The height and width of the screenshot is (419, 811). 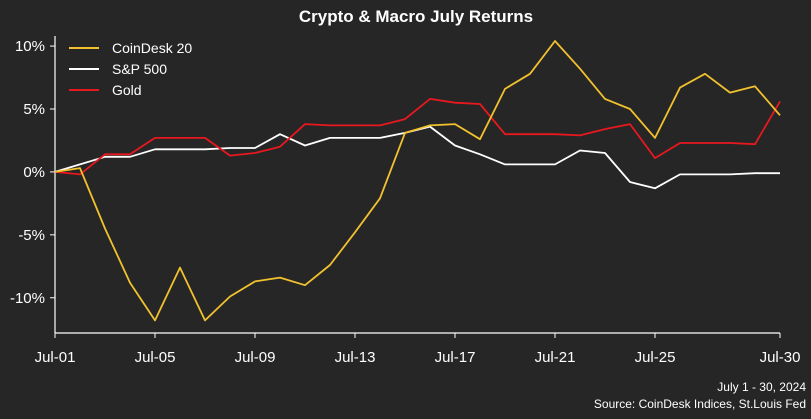 I want to click on y-tick-label: 5%, so click(x=34, y=109).